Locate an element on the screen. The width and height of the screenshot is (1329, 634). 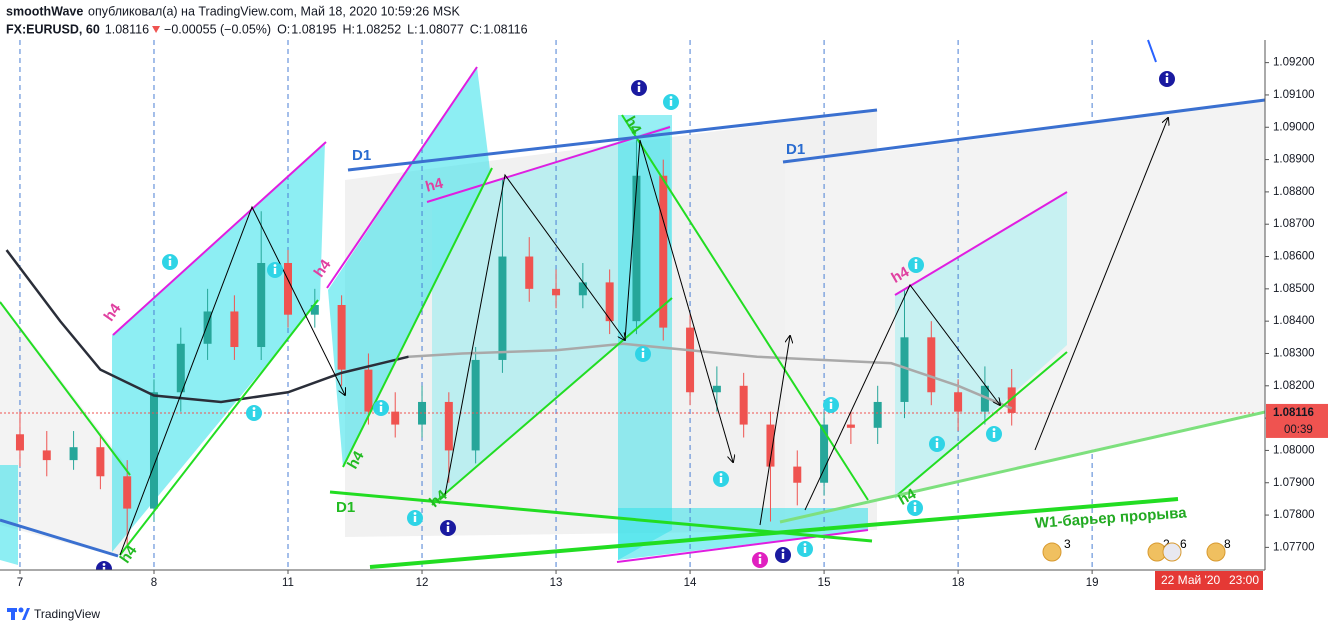
logo is located at coordinates (18, 613).